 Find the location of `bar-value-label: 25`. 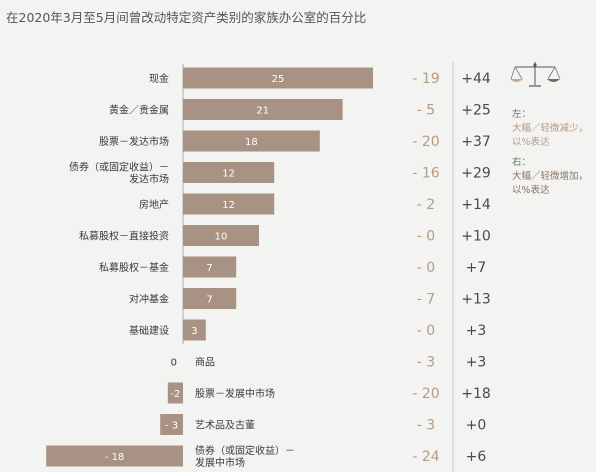

bar-value-label: 25 is located at coordinates (278, 79).